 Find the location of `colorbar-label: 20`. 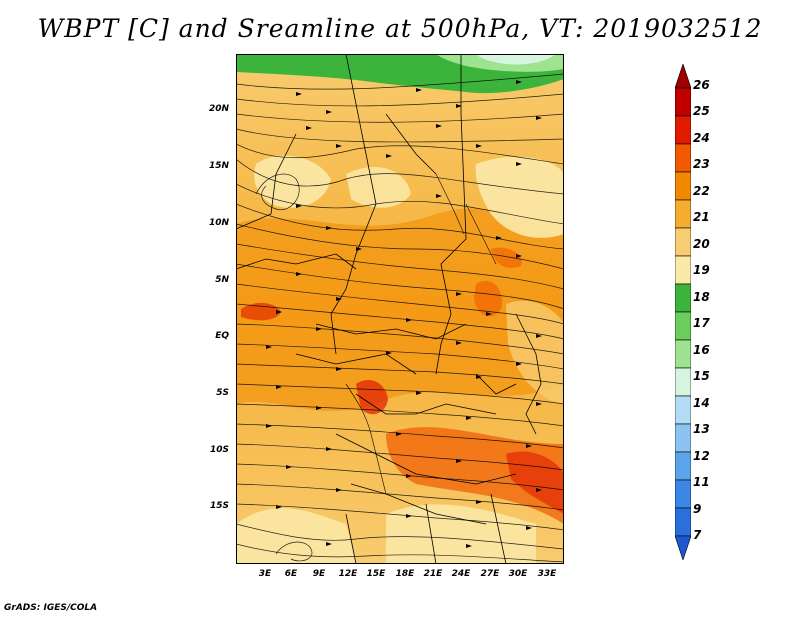

colorbar-label: 20 is located at coordinates (701, 243).